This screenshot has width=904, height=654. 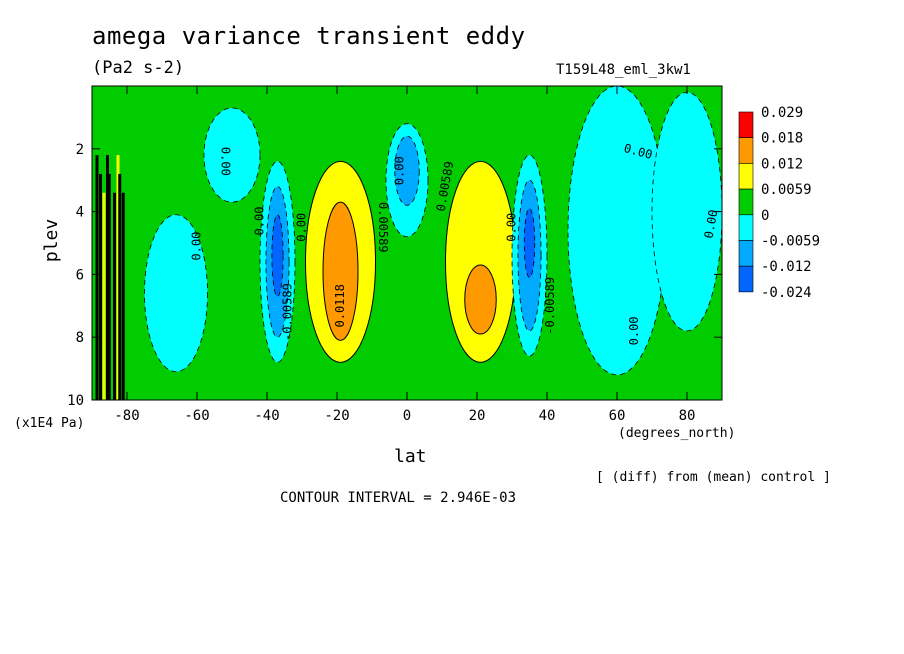 I want to click on polar-noise-strip, so click(x=110, y=277).